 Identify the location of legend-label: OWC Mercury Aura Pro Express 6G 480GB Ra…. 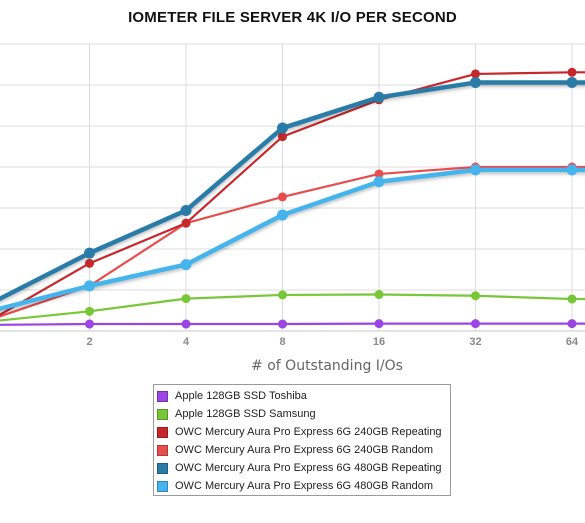
(304, 486).